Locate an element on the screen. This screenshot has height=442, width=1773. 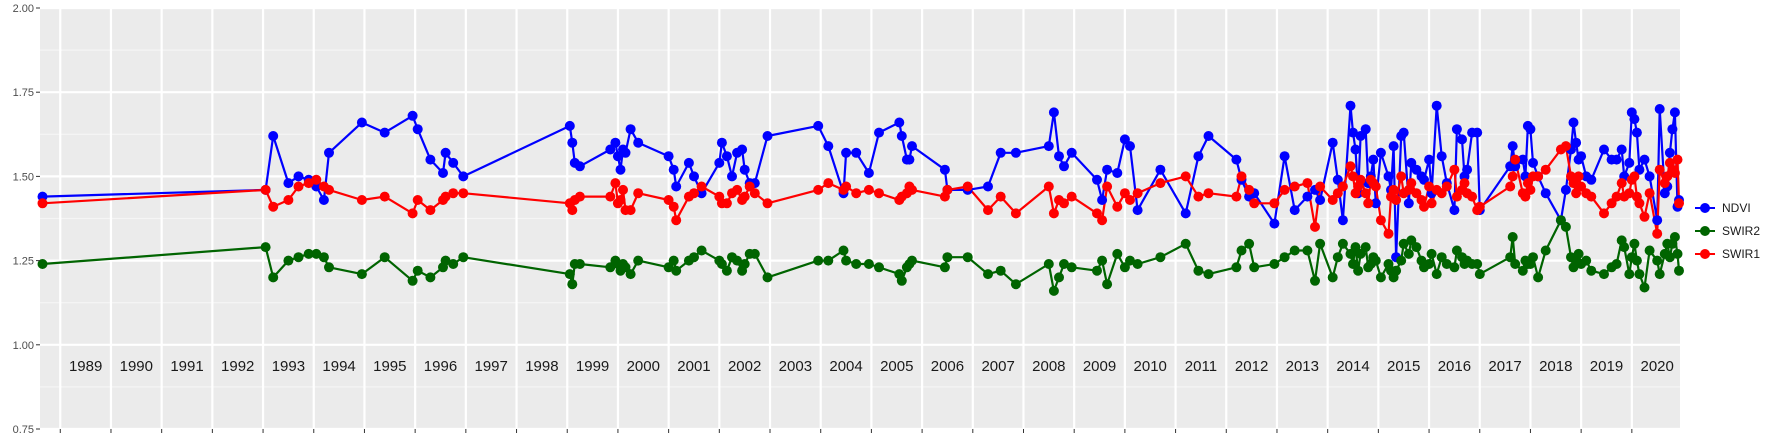
year-label: 2020 is located at coordinates (1656, 366).